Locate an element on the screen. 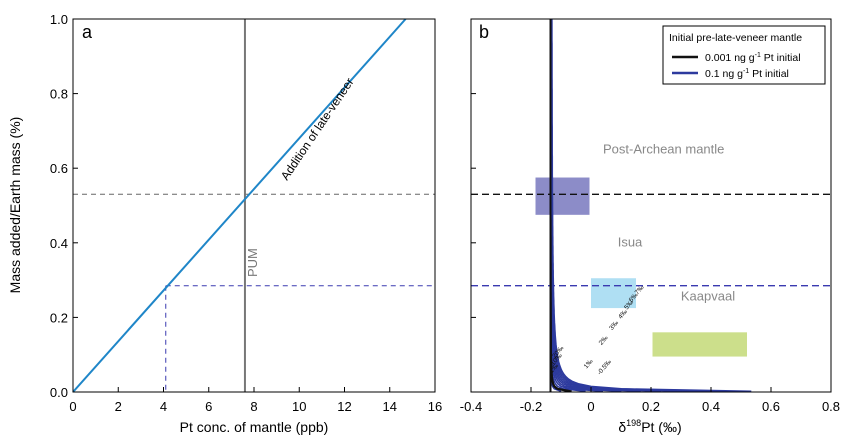  panel-a-y-tick-label: 0.4 is located at coordinates (59, 243).